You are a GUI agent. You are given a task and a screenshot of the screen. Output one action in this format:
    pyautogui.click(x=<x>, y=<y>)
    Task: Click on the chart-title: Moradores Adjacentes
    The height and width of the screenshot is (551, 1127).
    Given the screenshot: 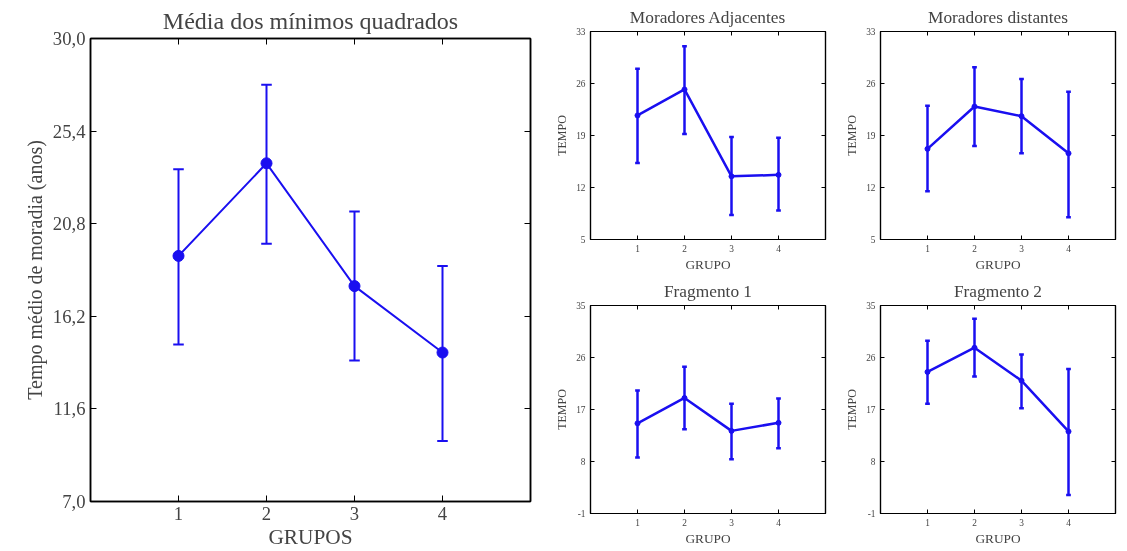 What is the action you would take?
    pyautogui.click(x=707, y=17)
    